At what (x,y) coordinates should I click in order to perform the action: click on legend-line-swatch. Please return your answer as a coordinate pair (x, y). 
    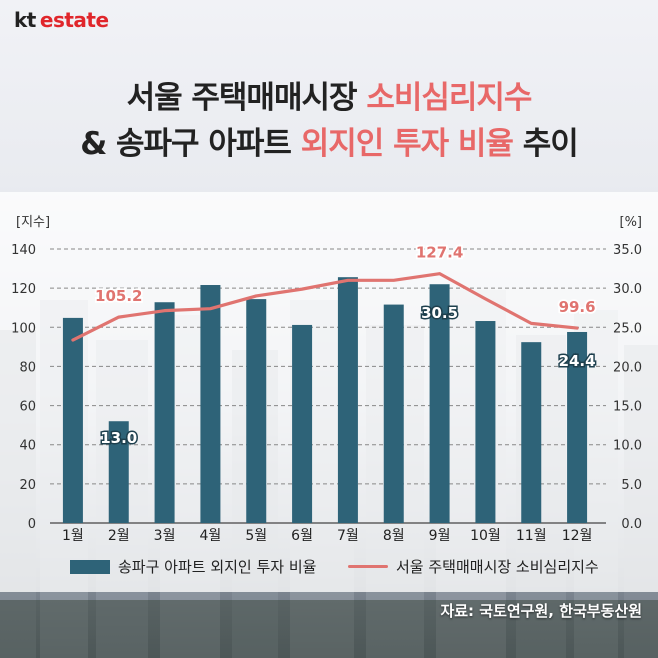
    Looking at the image, I should click on (368, 566).